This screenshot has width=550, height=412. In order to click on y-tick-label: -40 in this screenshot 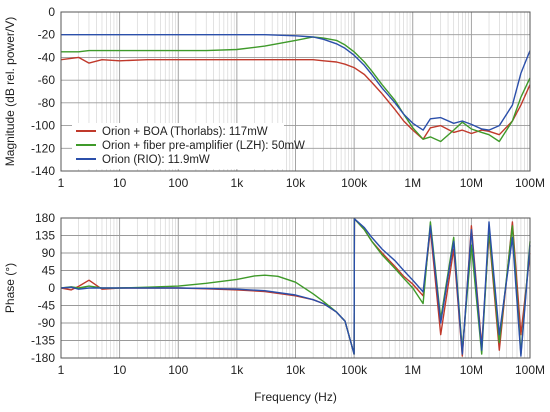, I will do `click(47, 57)`.